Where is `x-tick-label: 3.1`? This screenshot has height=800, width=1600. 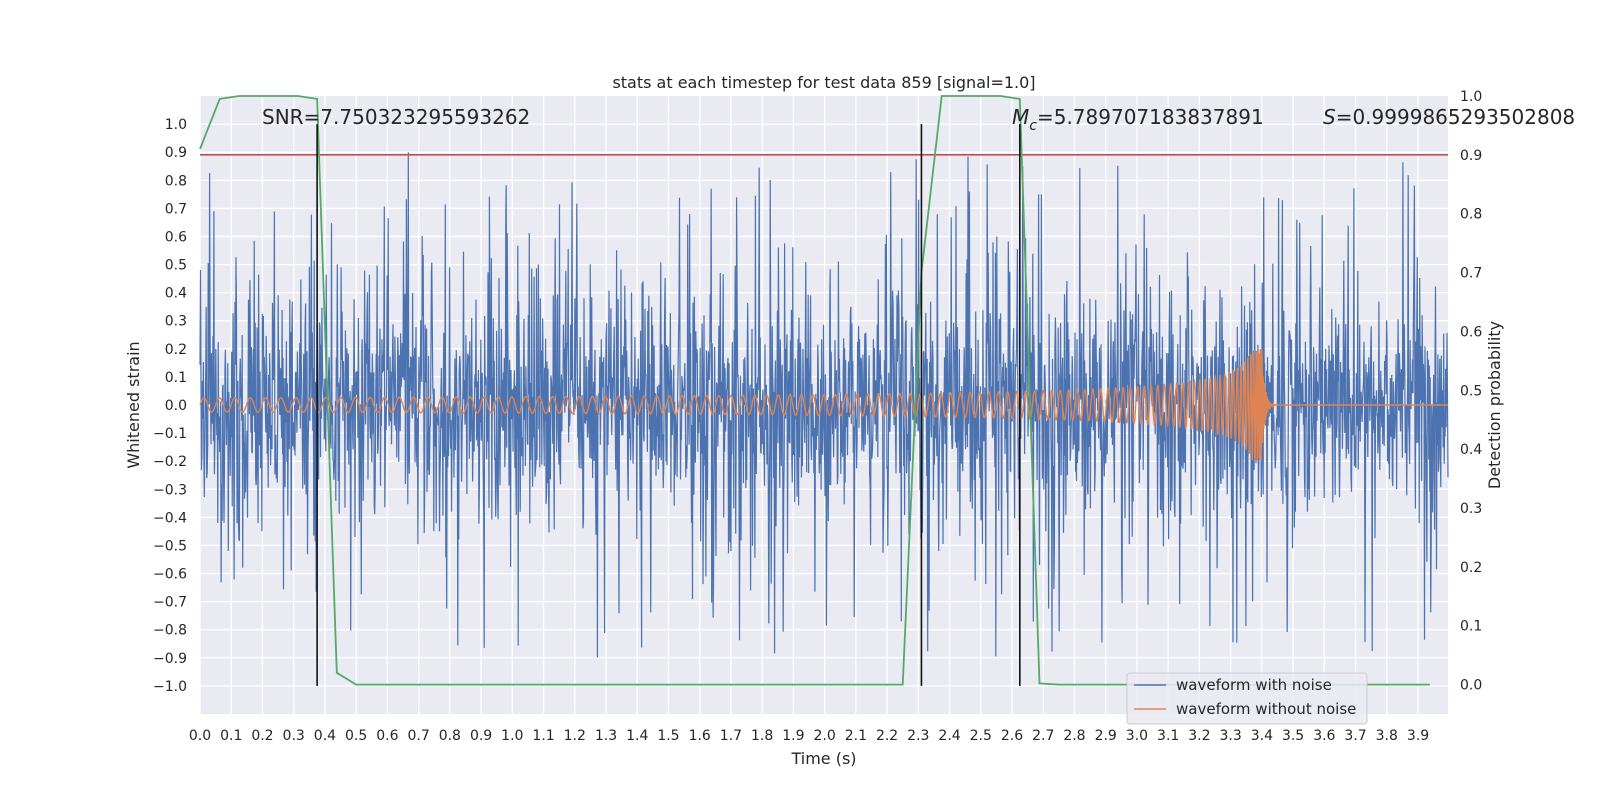
x-tick-label: 3.1 is located at coordinates (1168, 736).